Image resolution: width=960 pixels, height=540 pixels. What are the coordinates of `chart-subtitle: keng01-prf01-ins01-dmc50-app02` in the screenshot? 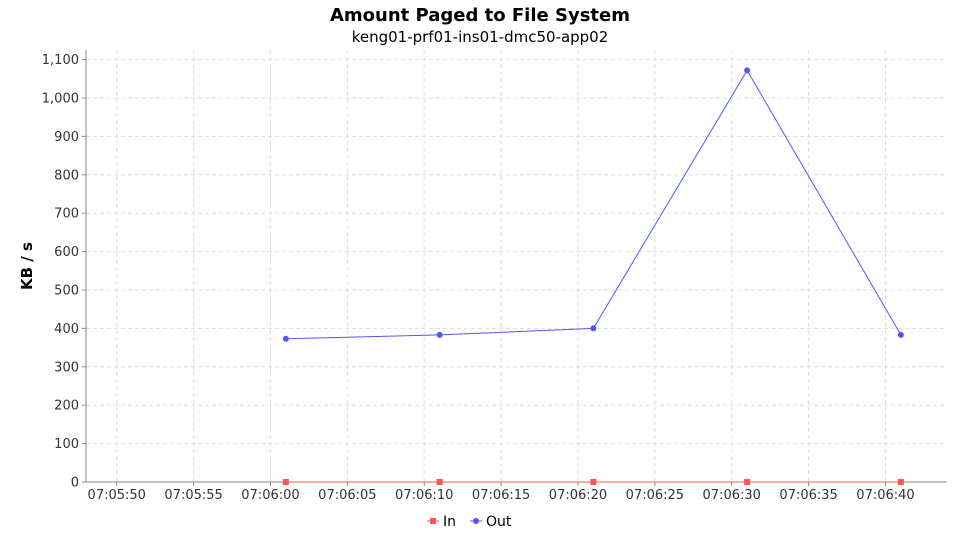 It's located at (480, 37).